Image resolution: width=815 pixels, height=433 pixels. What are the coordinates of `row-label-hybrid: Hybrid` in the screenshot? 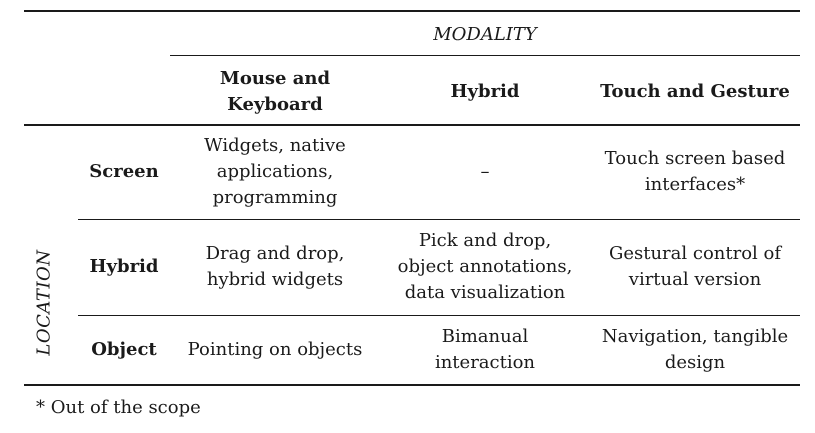 It's located at (124, 266).